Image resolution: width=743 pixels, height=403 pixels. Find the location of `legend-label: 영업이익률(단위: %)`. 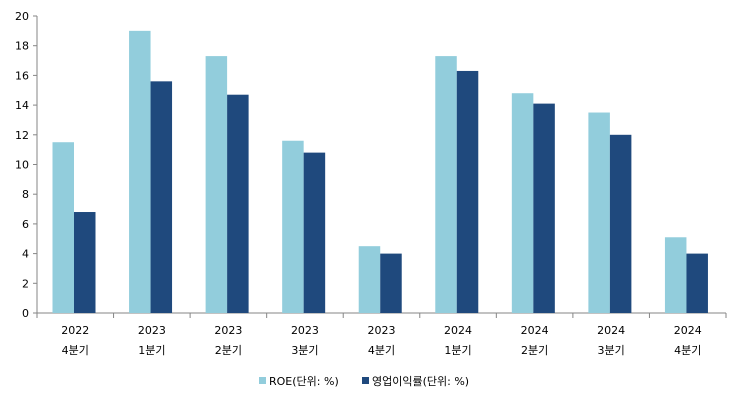

legend-label: 영업이익률(단위: %) is located at coordinates (420, 381).